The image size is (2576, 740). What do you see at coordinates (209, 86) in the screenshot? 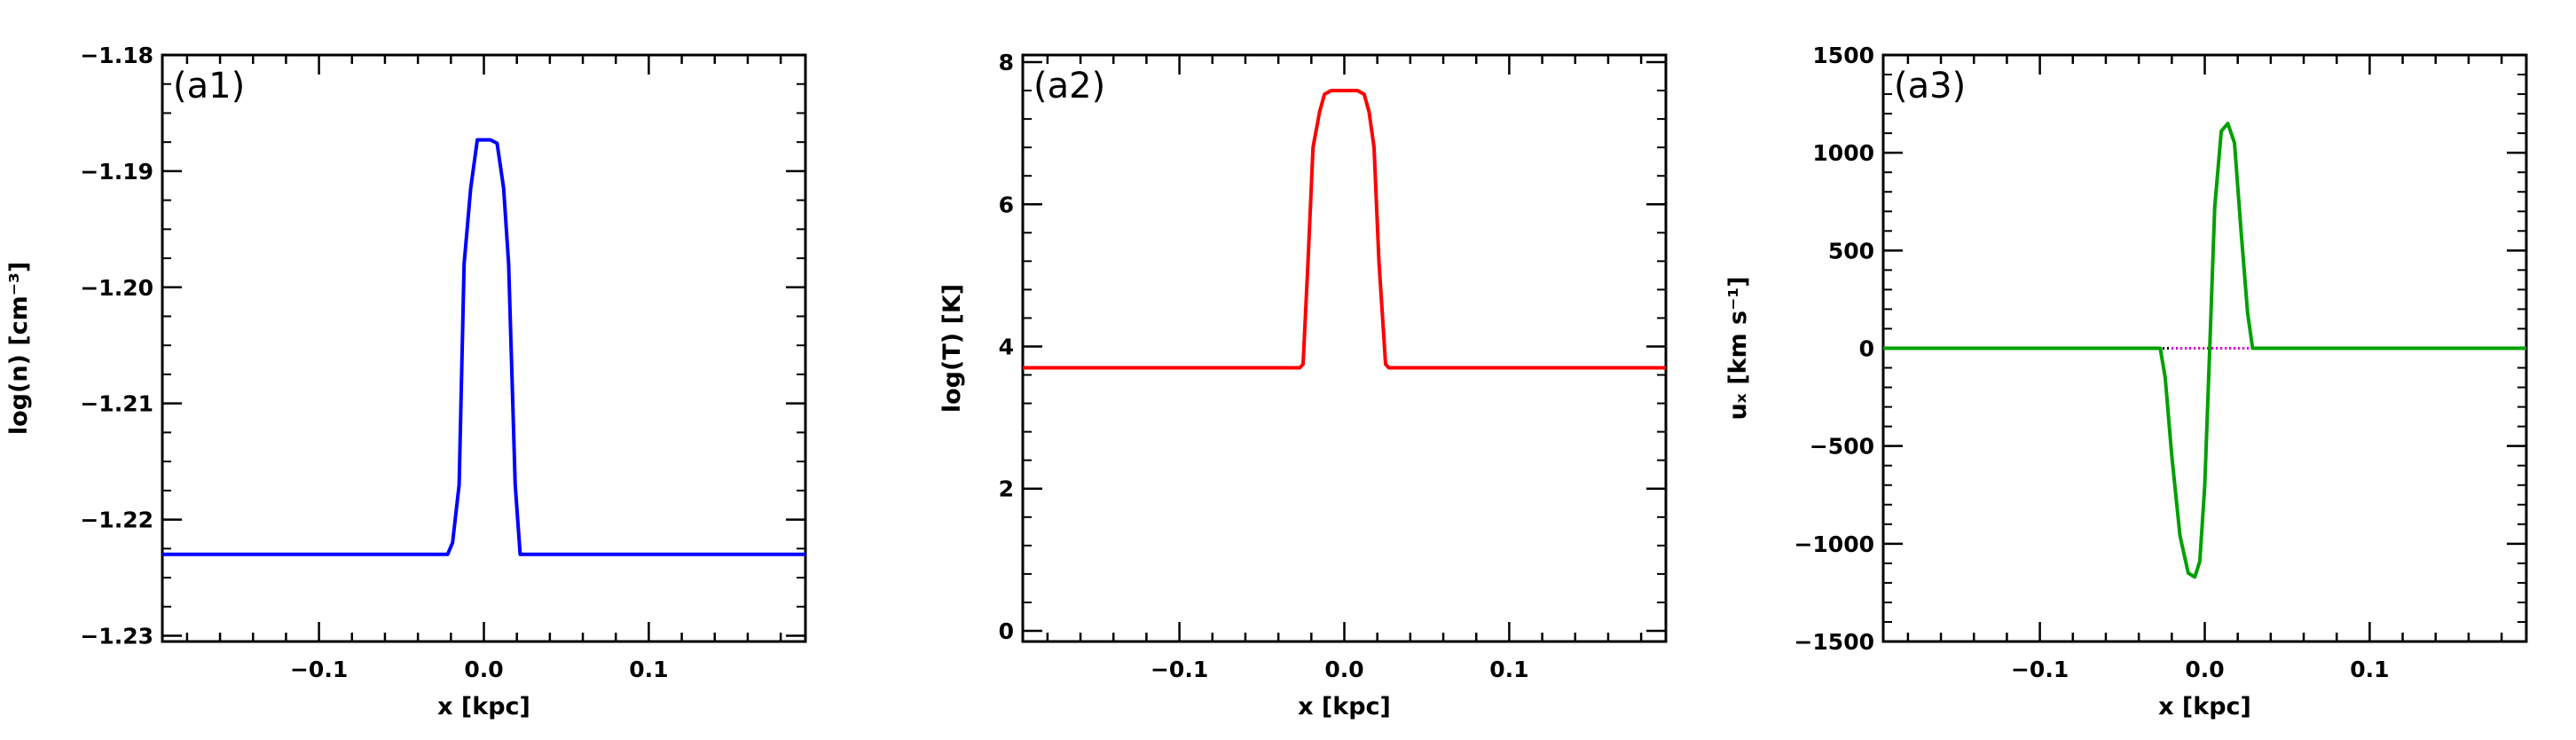
I see `panel-label: (a1)` at bounding box center [209, 86].